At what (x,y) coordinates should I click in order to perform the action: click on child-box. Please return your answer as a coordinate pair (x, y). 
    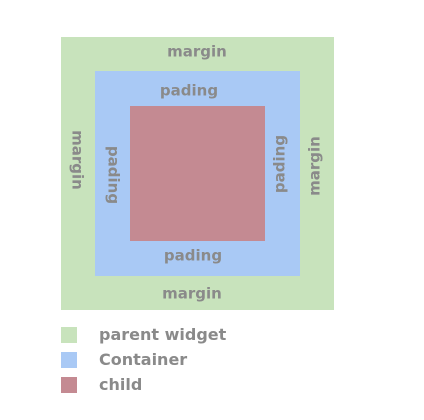
    Looking at the image, I should click on (197, 173).